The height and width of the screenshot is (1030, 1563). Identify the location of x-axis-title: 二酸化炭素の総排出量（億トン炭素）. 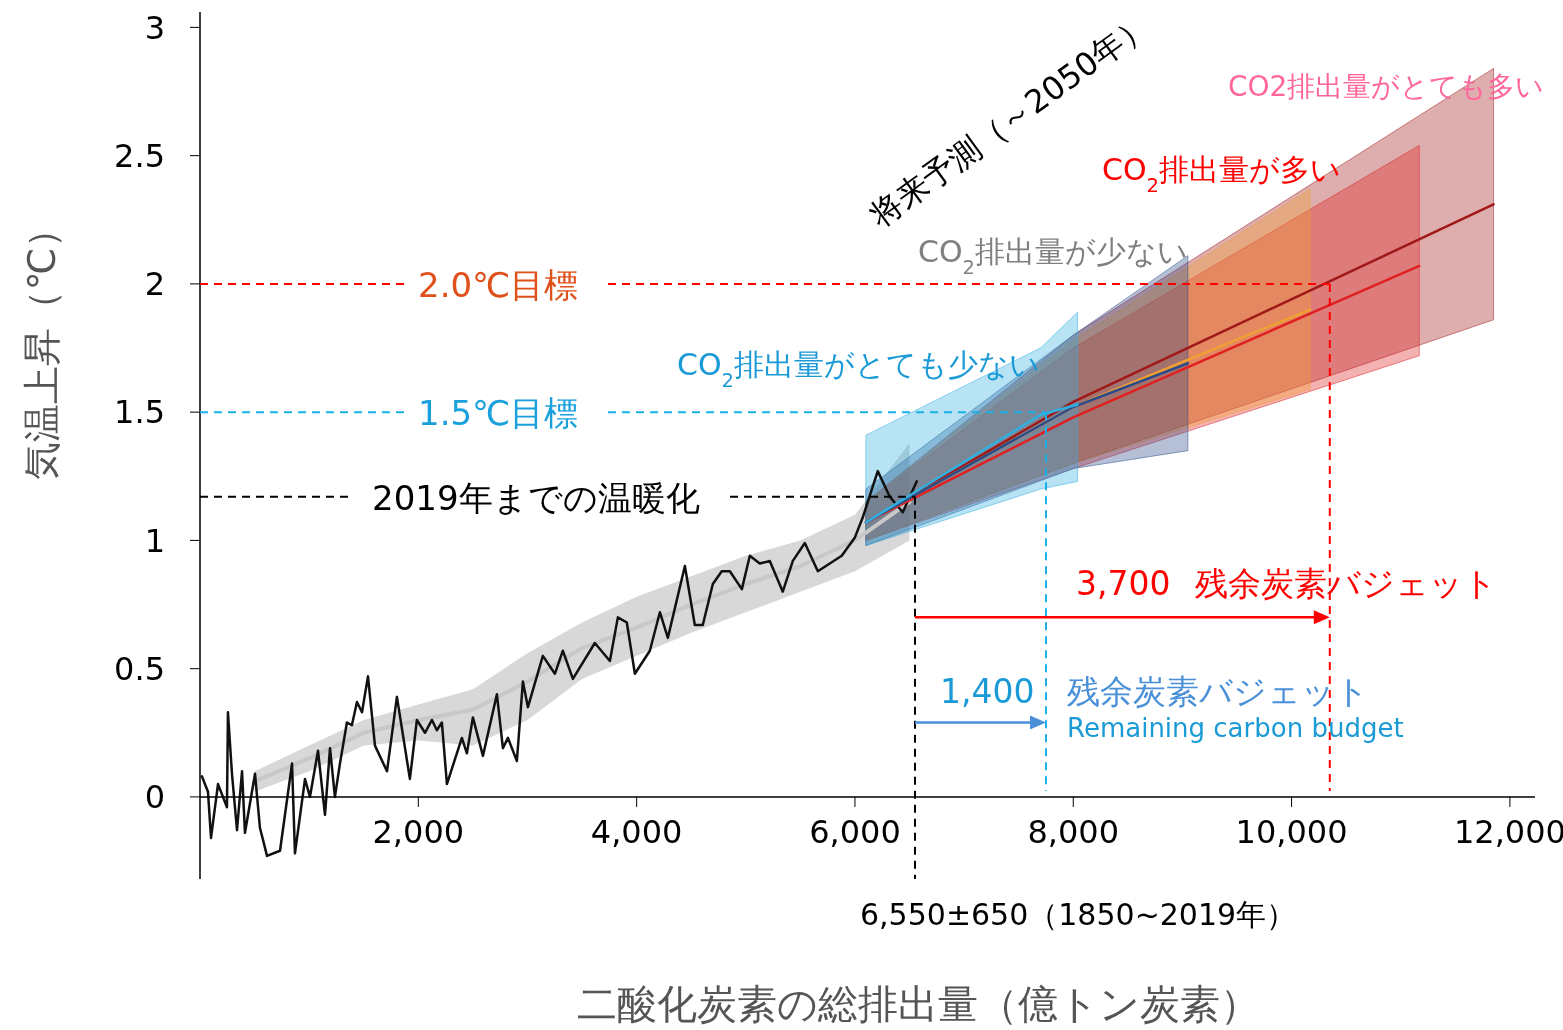
(918, 1004).